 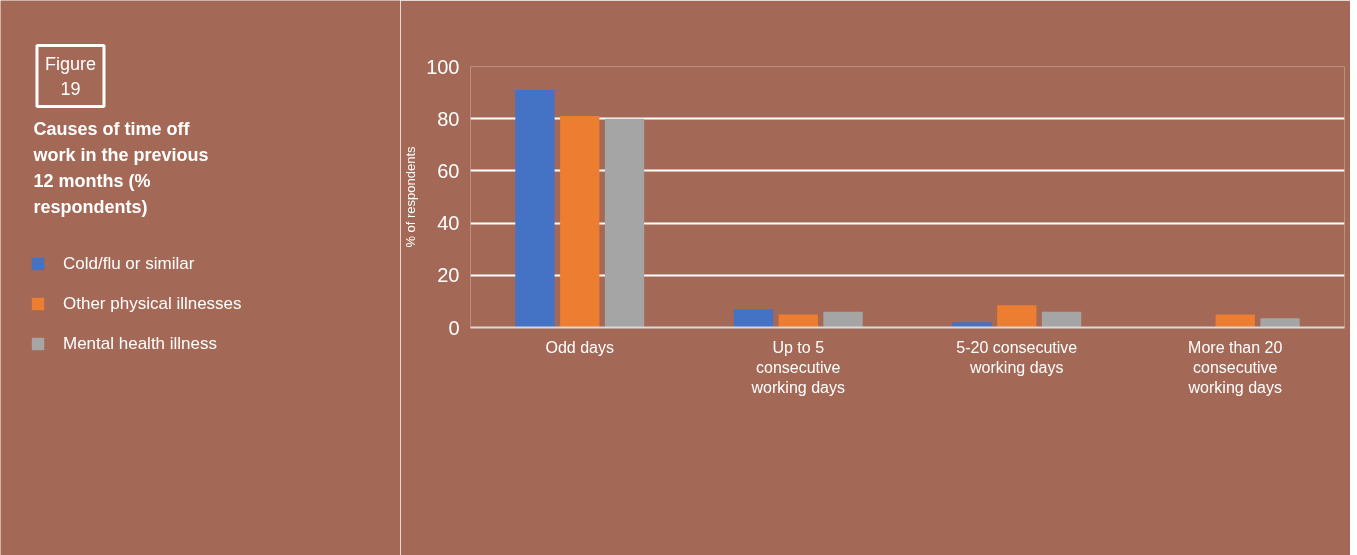 What do you see at coordinates (70, 76) in the screenshot?
I see `caption: Figure 19` at bounding box center [70, 76].